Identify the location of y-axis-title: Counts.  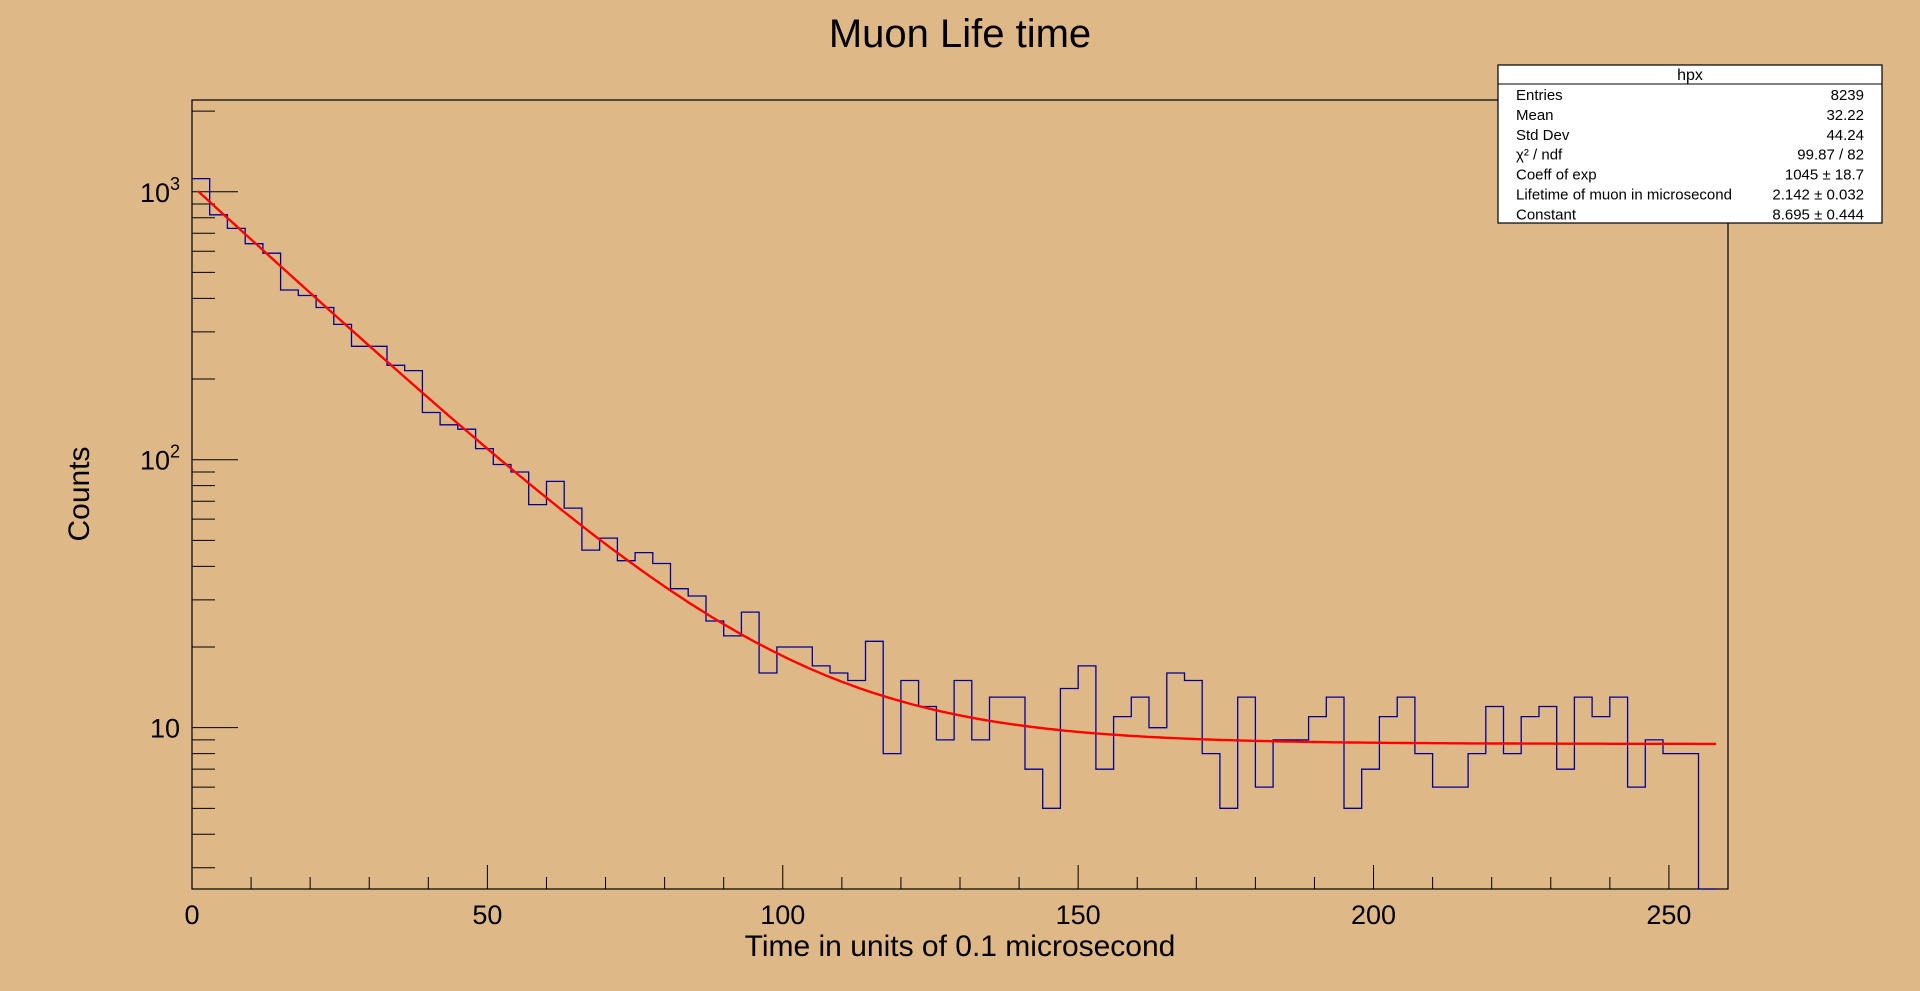
(79, 493).